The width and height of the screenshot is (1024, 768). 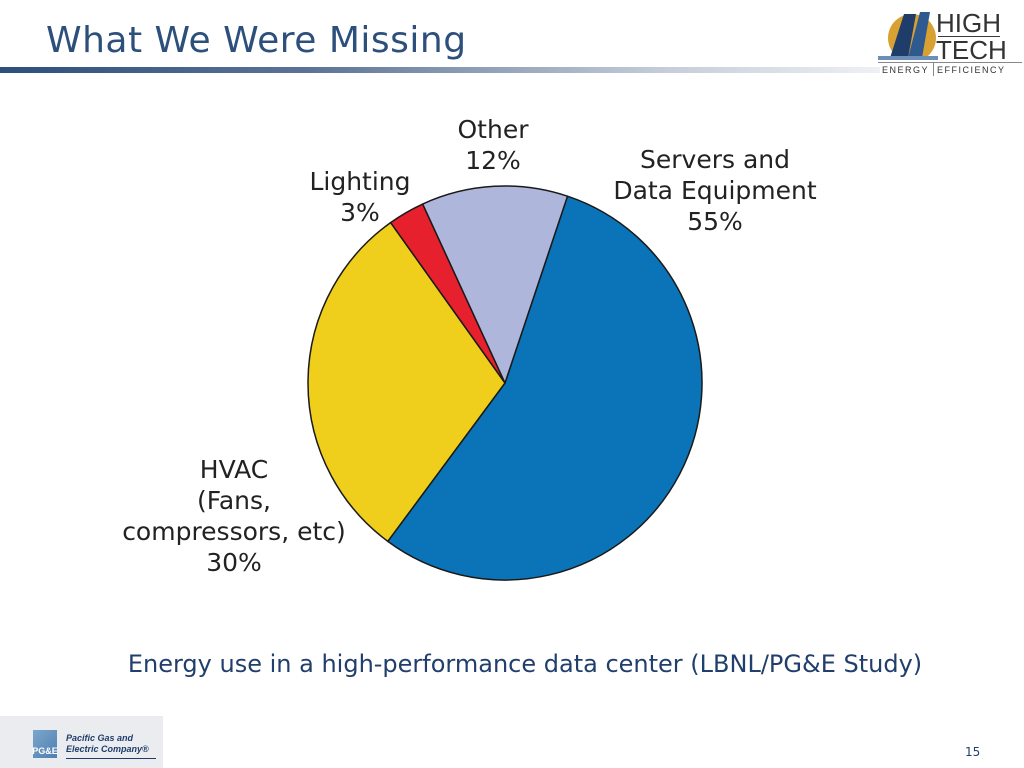 What do you see at coordinates (100, 738) in the screenshot?
I see `pge-name-line-1: Pacific Gas and` at bounding box center [100, 738].